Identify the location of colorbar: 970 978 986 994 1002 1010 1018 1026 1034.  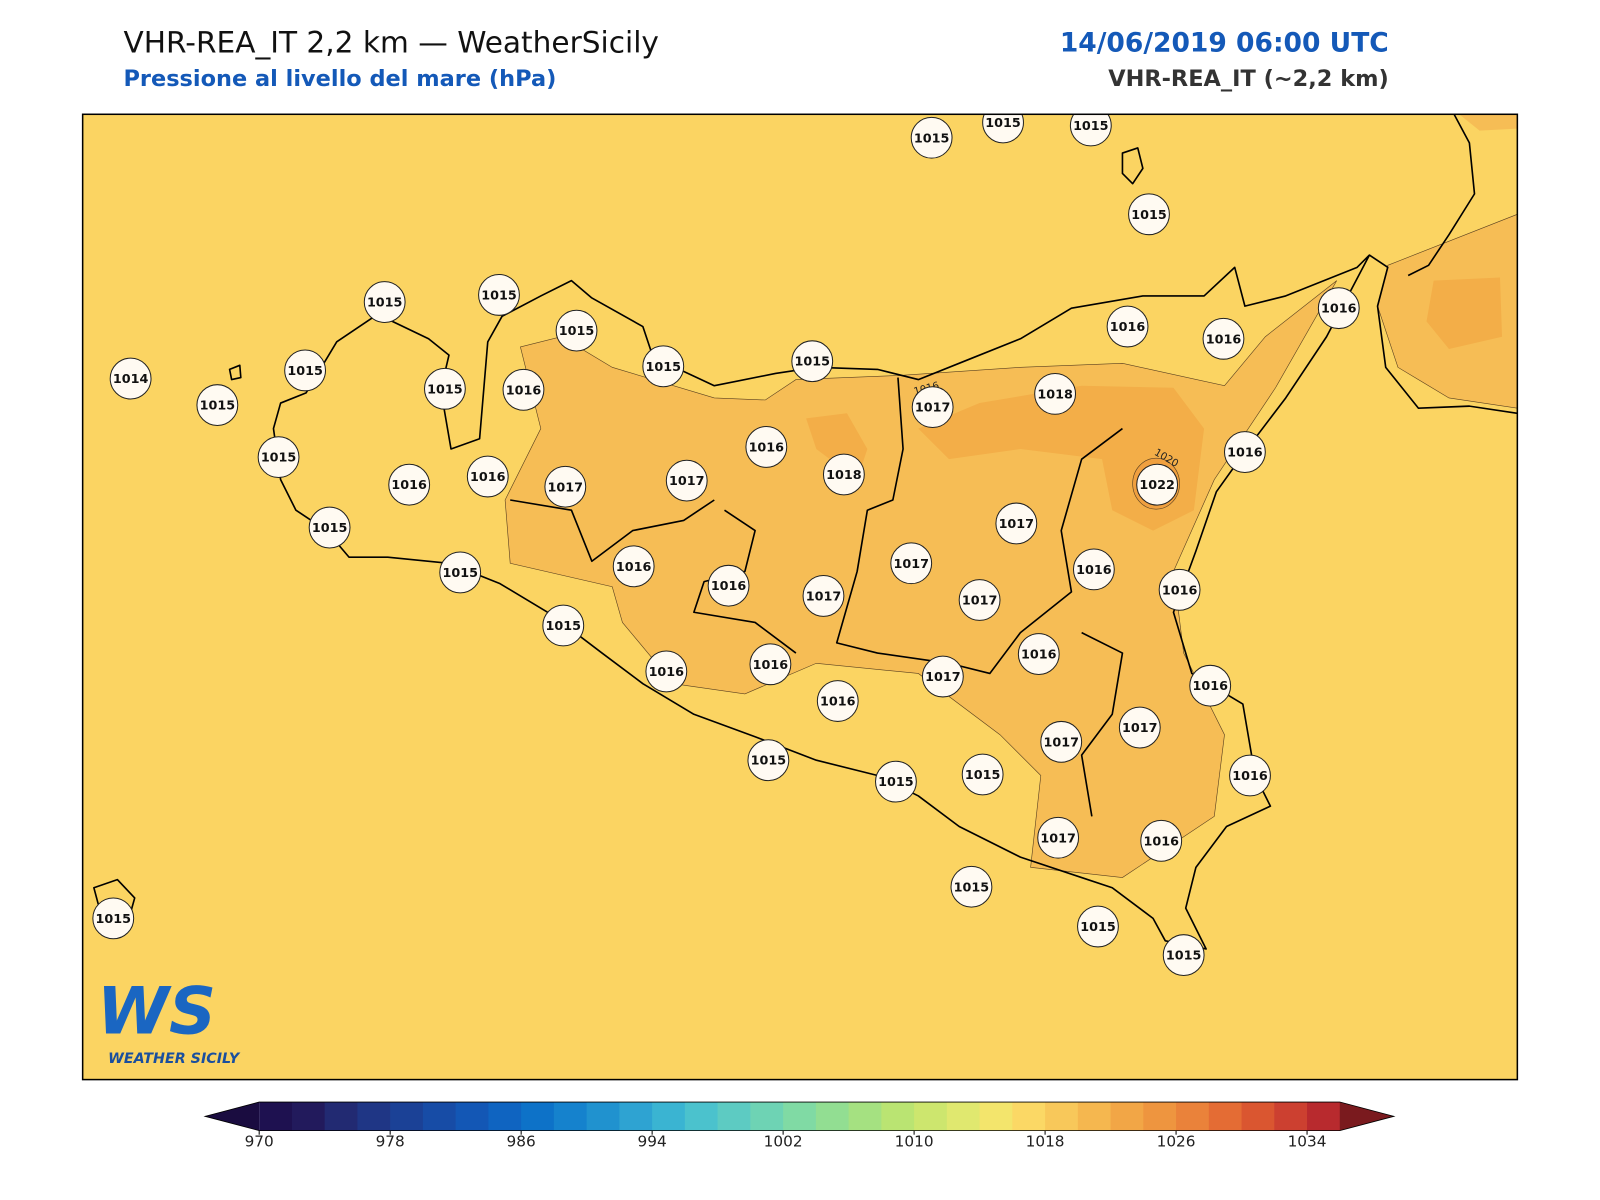
(799, 1125).